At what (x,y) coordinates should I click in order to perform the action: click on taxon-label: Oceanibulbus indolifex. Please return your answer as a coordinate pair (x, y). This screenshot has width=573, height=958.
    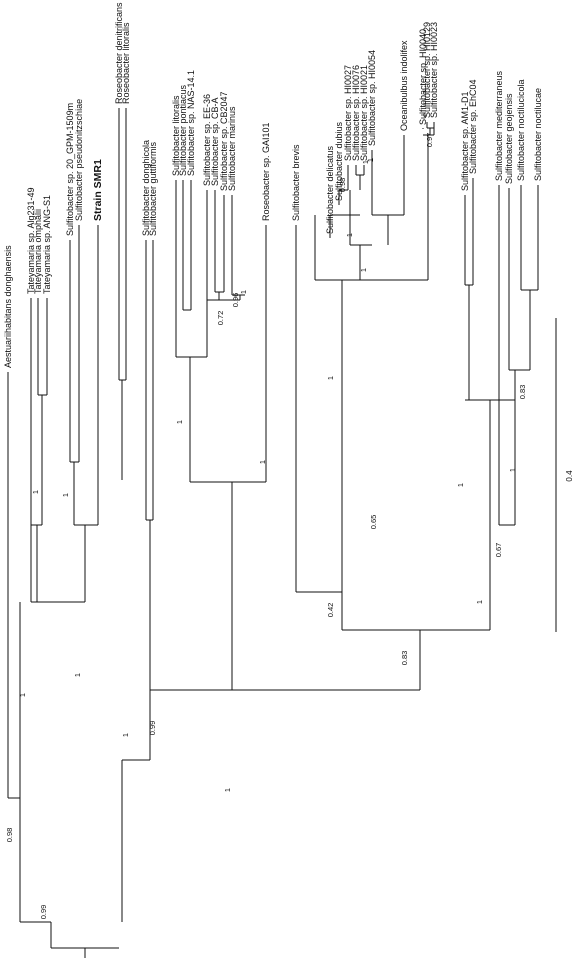
    Looking at the image, I should click on (404, 85).